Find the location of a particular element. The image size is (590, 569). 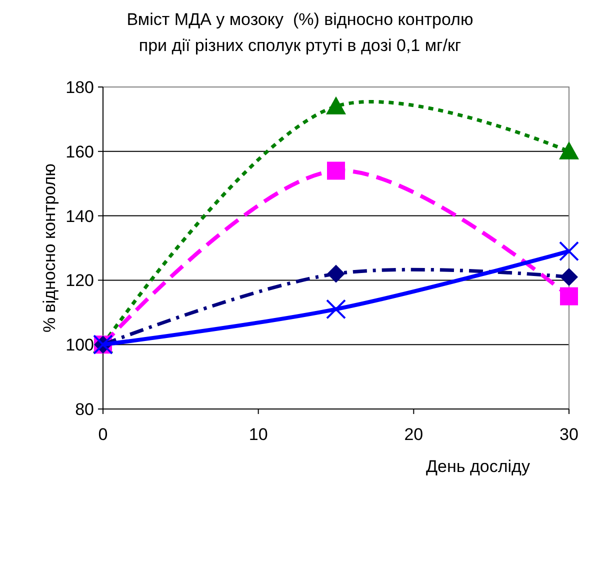

x-tick-label: 30 is located at coordinates (569, 434).